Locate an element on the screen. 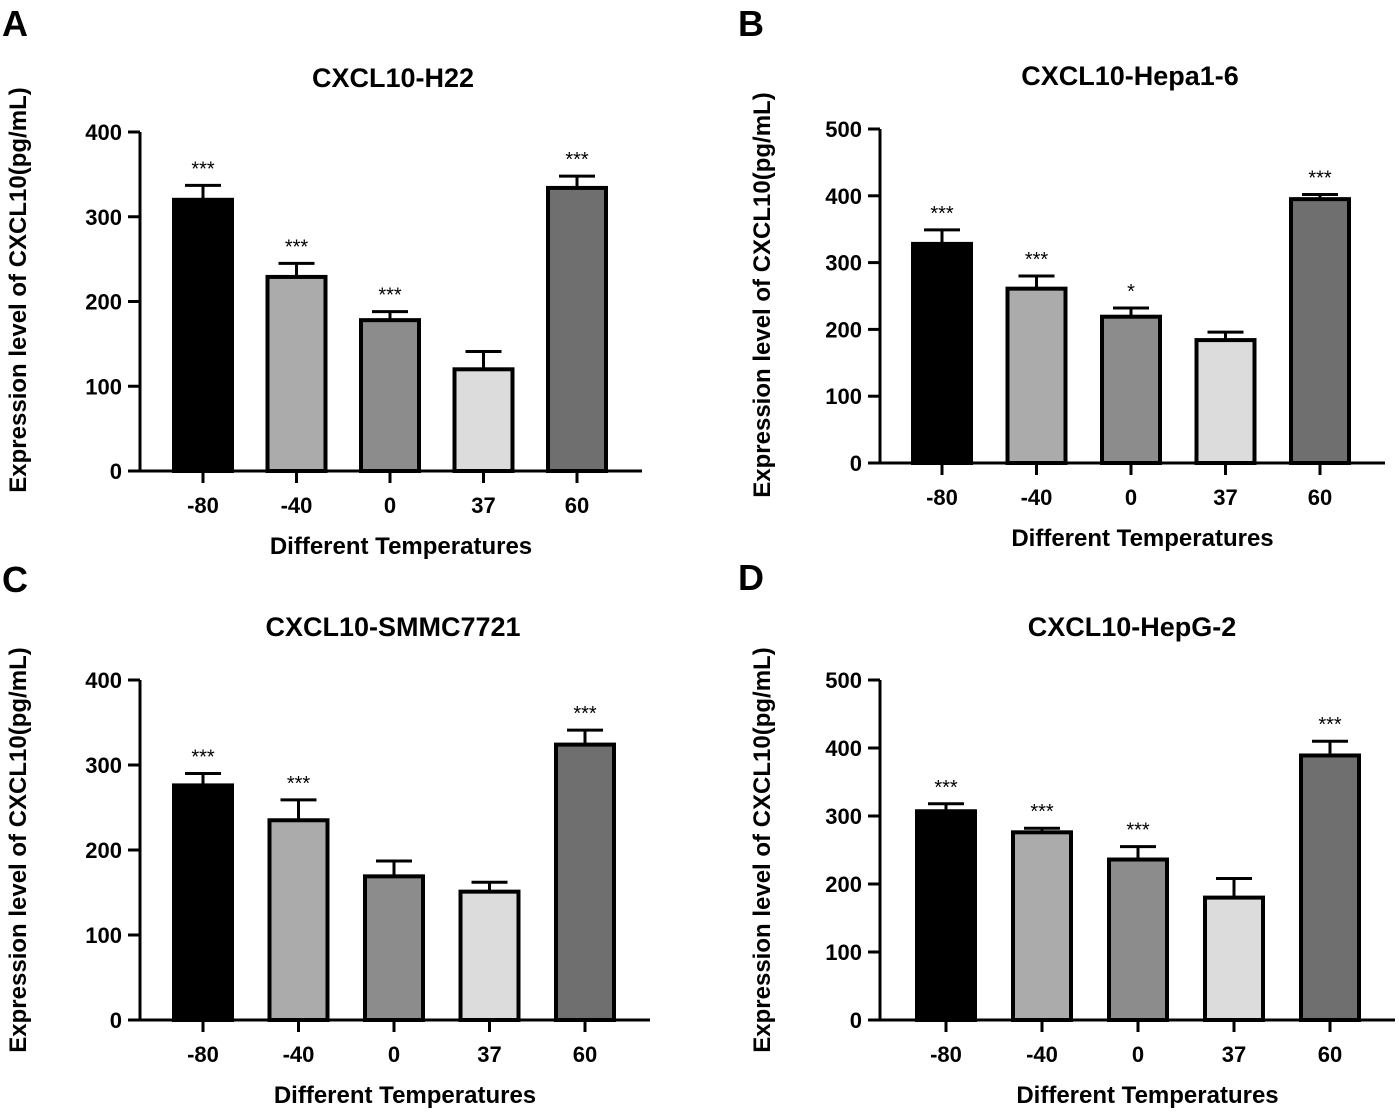 The width and height of the screenshot is (1399, 1112). chart-title: CXCL10-H22 is located at coordinates (393, 78).